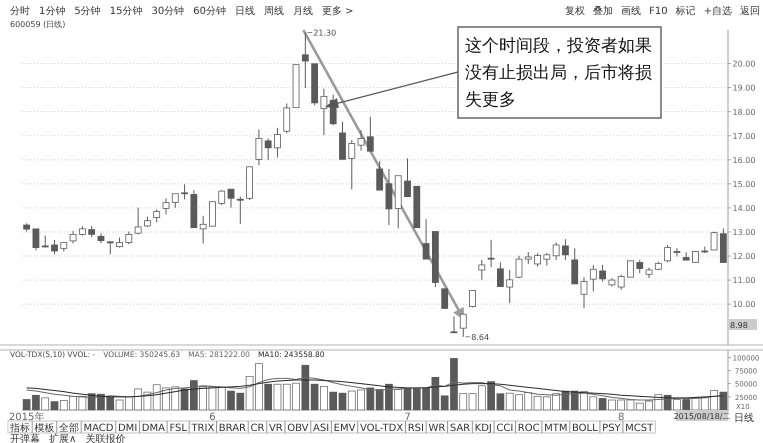 This screenshot has height=443, width=763. I want to click on text: 全部, so click(69, 428).